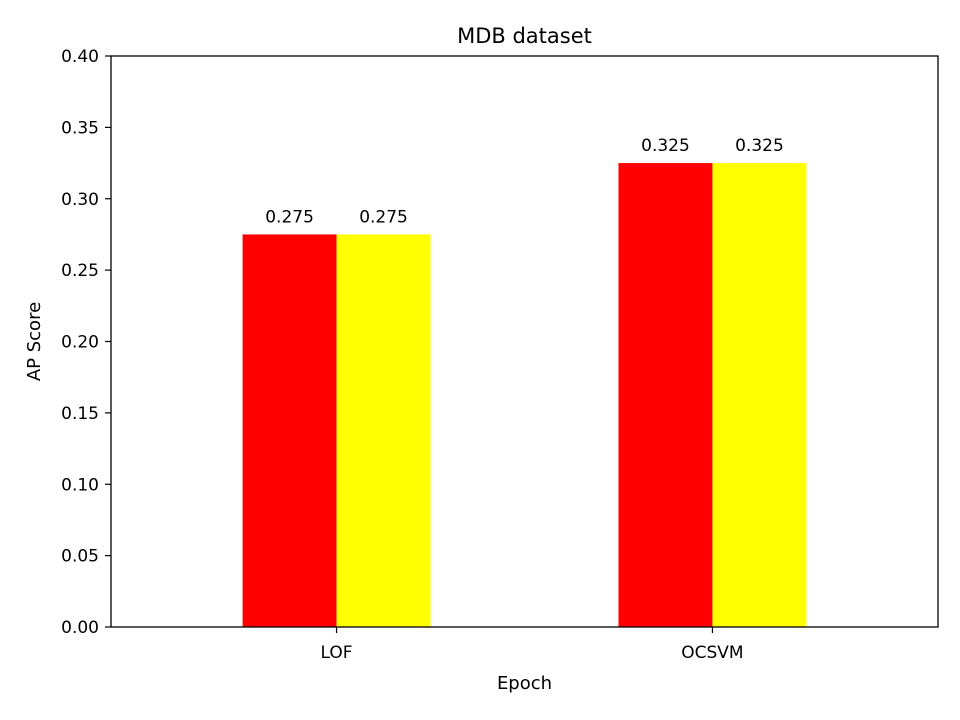 The width and height of the screenshot is (960, 720). I want to click on x-axis: LOF OCSVM, so click(532, 645).